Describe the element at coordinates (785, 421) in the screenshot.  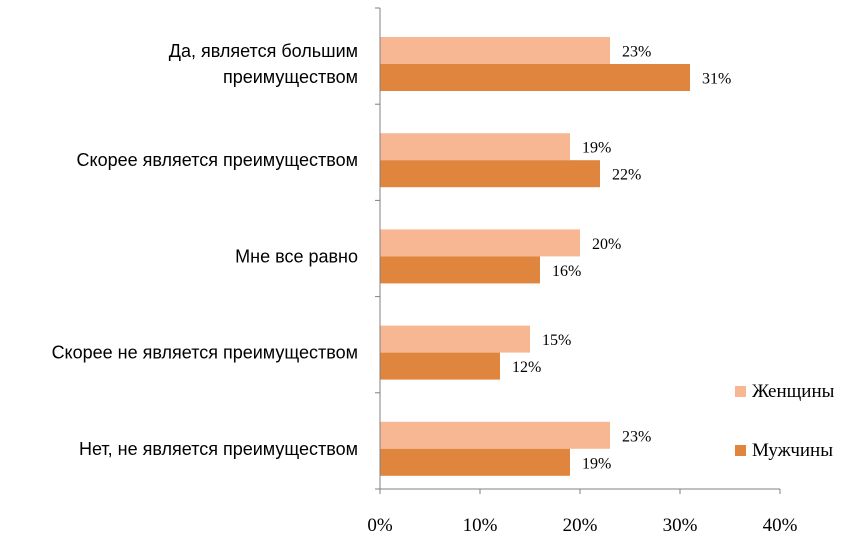
I see `legend: Женщины Мужчины` at that location.